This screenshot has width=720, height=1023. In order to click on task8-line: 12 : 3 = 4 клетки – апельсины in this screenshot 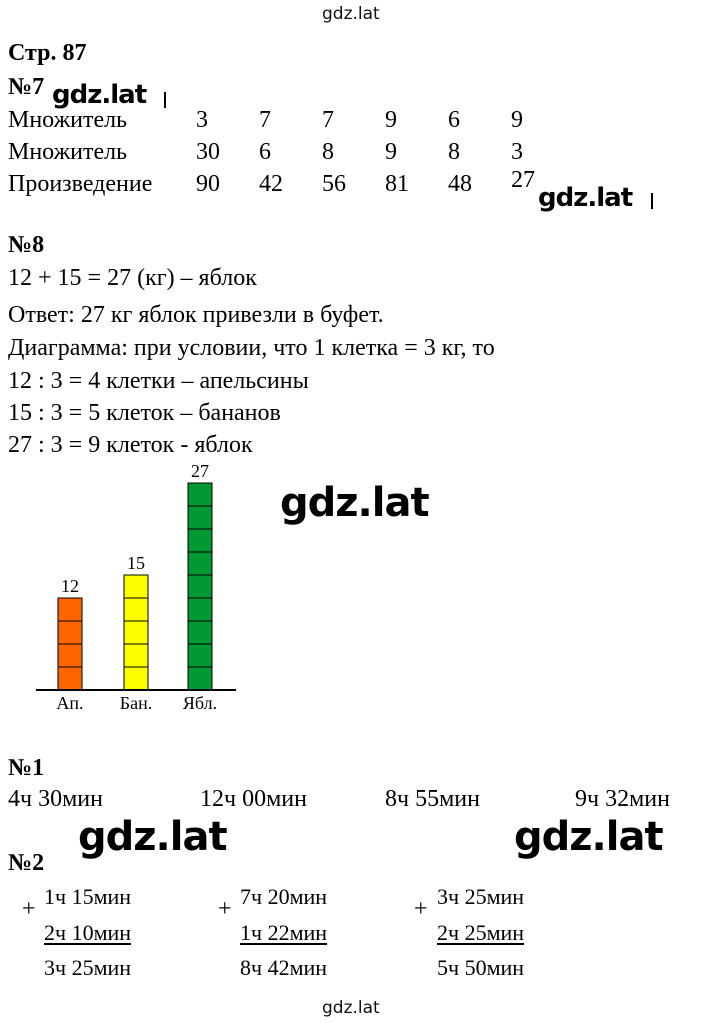, I will do `click(158, 381)`.